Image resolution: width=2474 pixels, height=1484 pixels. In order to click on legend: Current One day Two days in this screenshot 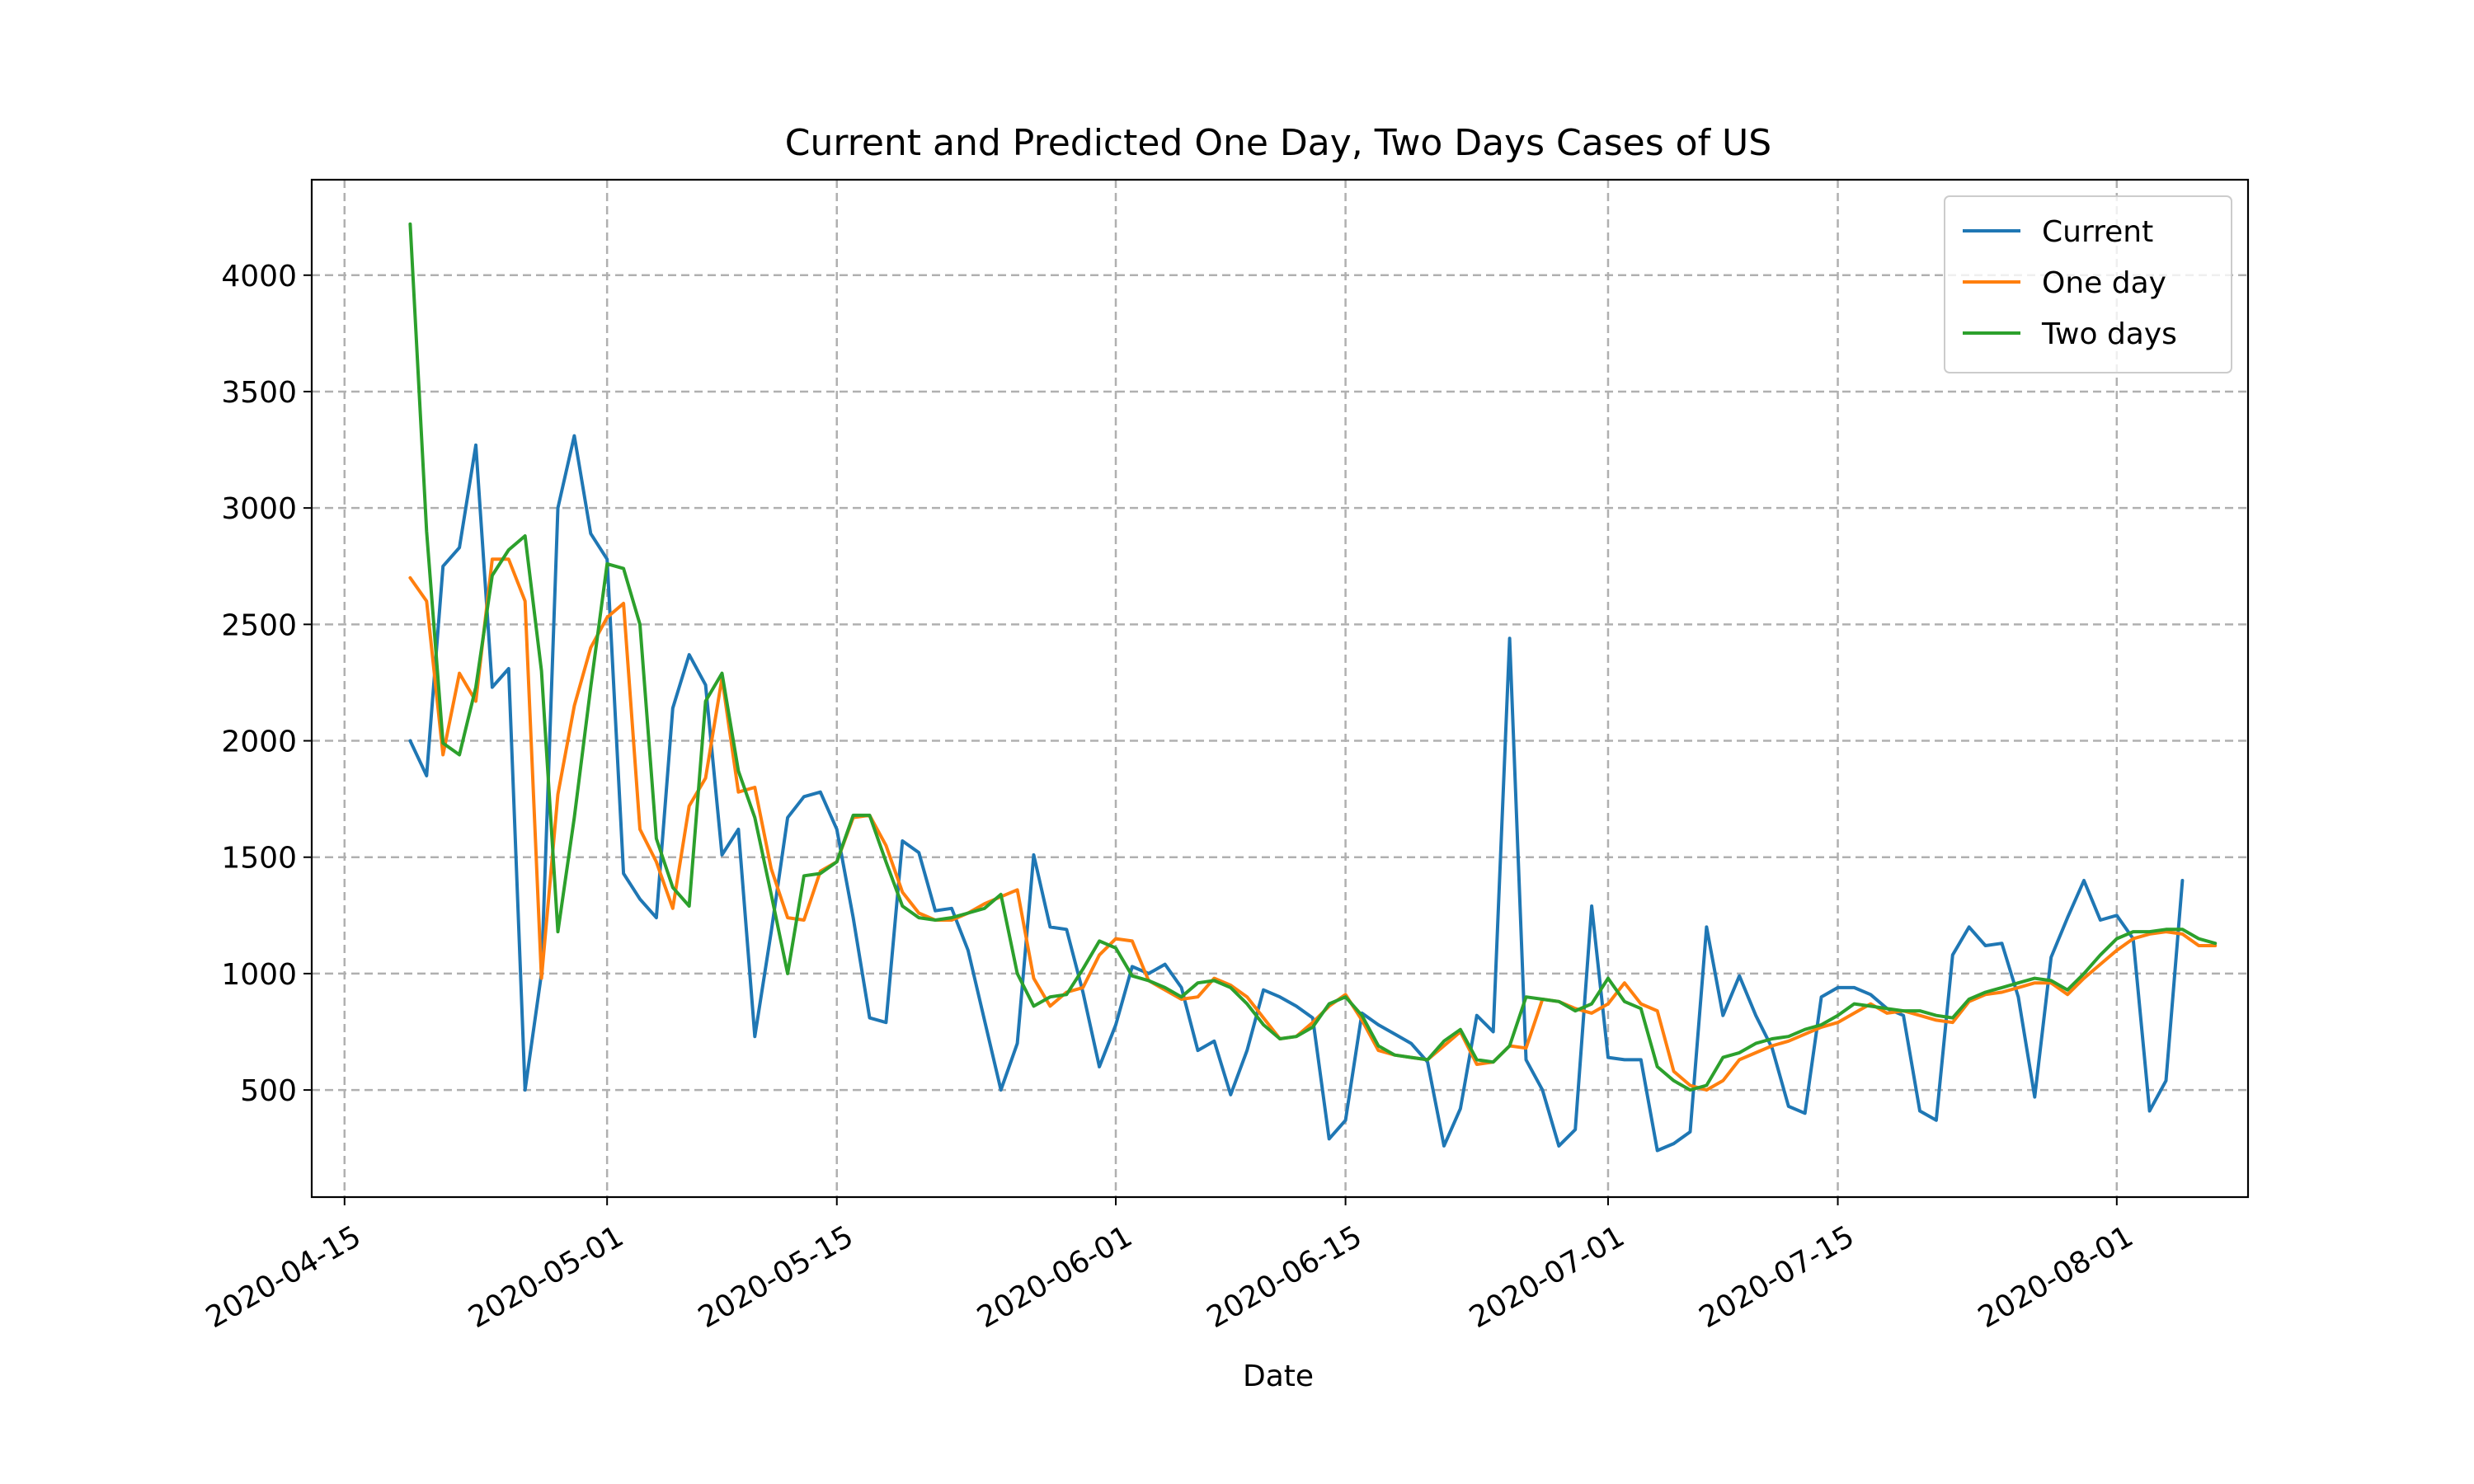, I will do `click(2088, 284)`.